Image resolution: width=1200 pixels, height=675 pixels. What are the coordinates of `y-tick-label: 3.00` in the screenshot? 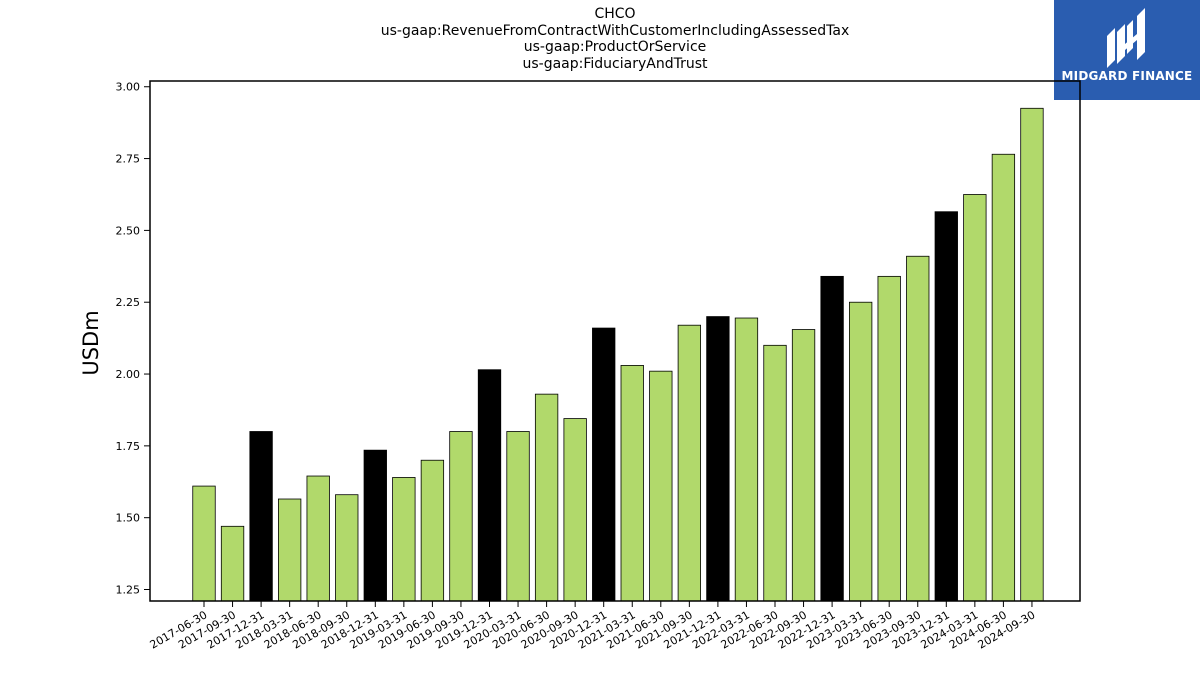 It's located at (128, 87).